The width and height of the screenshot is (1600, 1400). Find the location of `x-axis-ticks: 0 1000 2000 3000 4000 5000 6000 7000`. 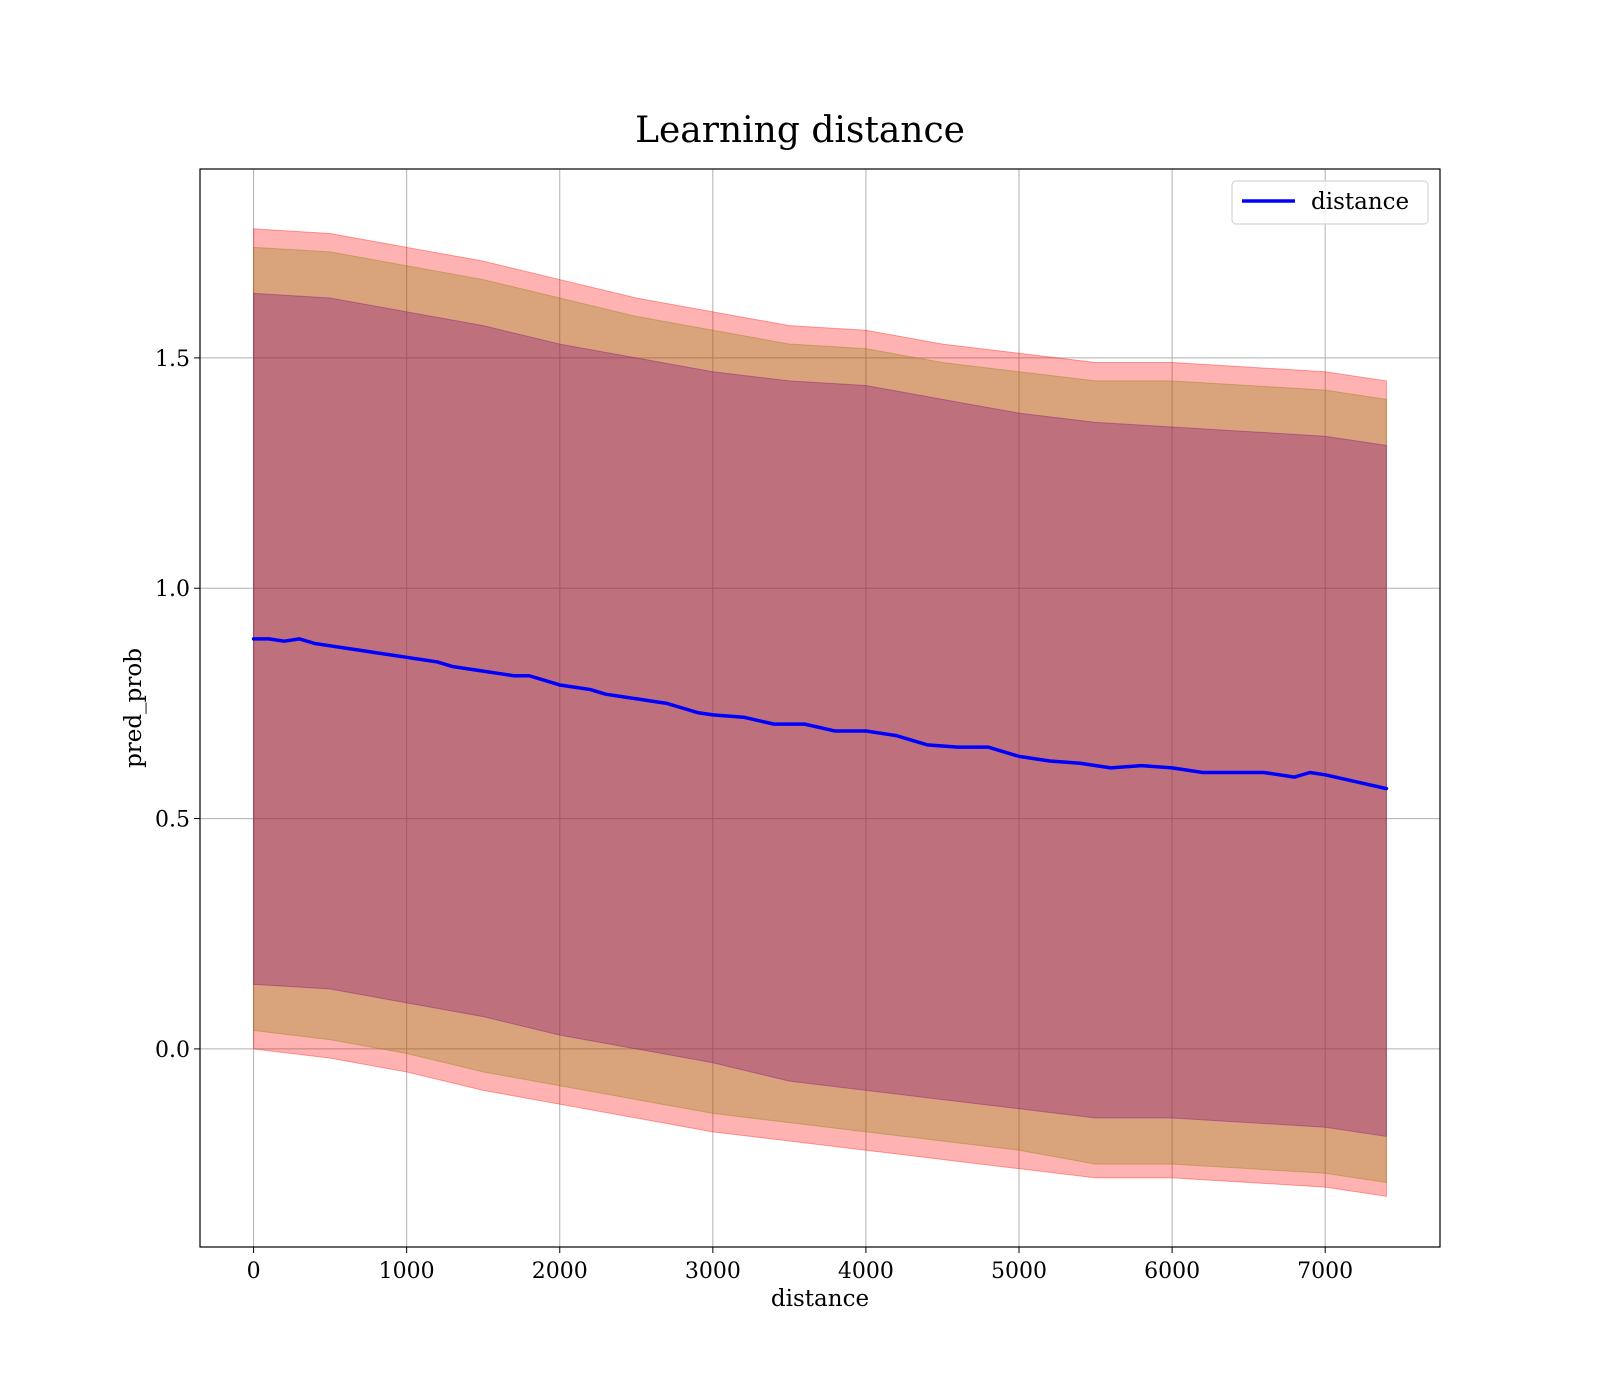

x-axis-ticks: 0 1000 2000 3000 4000 5000 6000 7000 is located at coordinates (800, 1265).